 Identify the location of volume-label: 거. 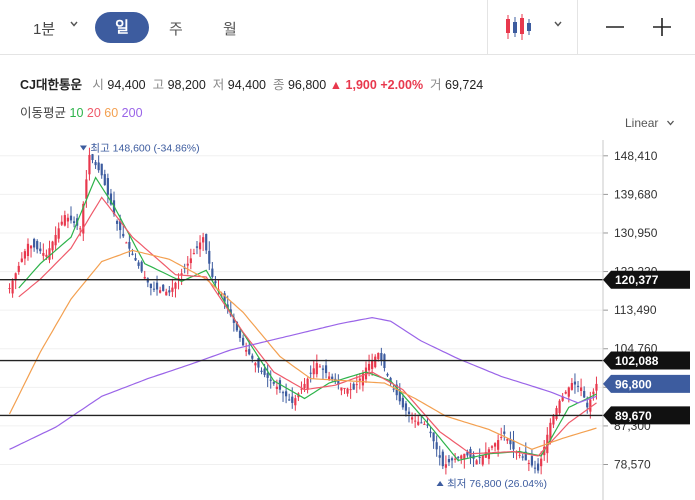
(436, 85).